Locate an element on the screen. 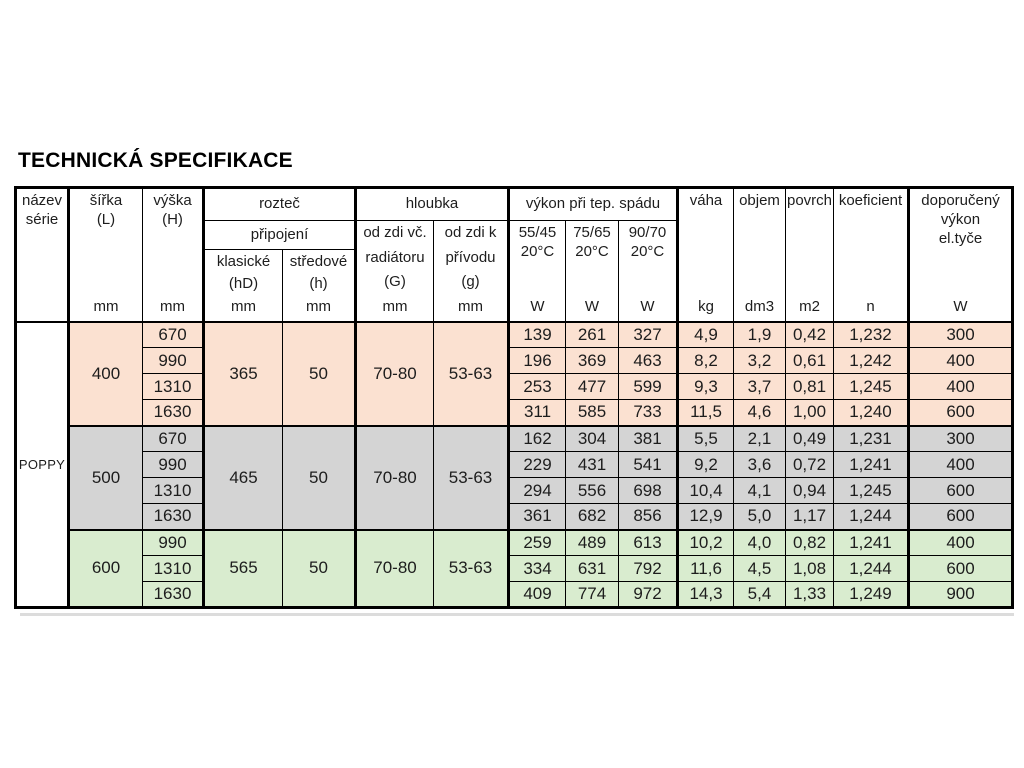 Image resolution: width=1024 pixels, height=768 pixels. page-title: TECHNICKÁ SPECIFIKACE is located at coordinates (155, 160).